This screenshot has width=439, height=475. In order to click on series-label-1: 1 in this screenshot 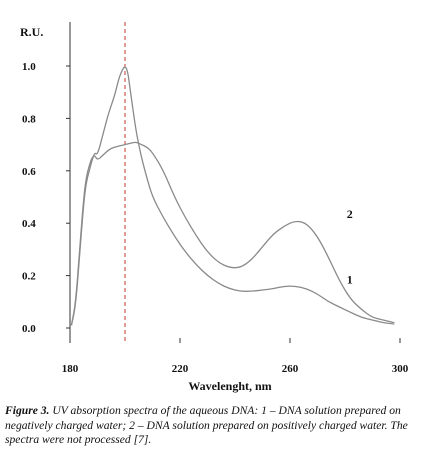, I will do `click(350, 279)`.